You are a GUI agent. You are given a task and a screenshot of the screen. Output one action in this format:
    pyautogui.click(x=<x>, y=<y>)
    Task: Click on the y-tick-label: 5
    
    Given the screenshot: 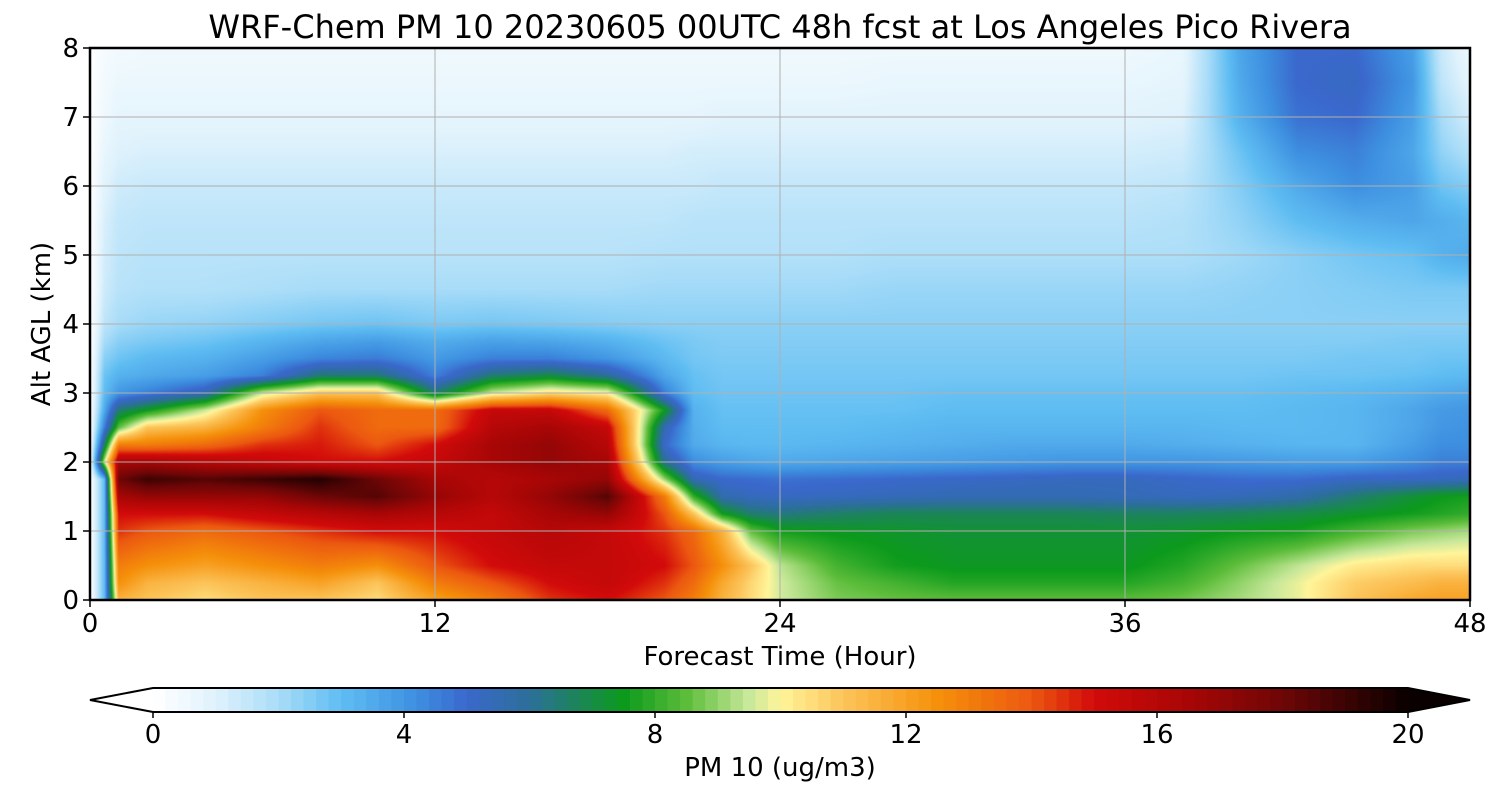 What is the action you would take?
    pyautogui.click(x=70, y=256)
    